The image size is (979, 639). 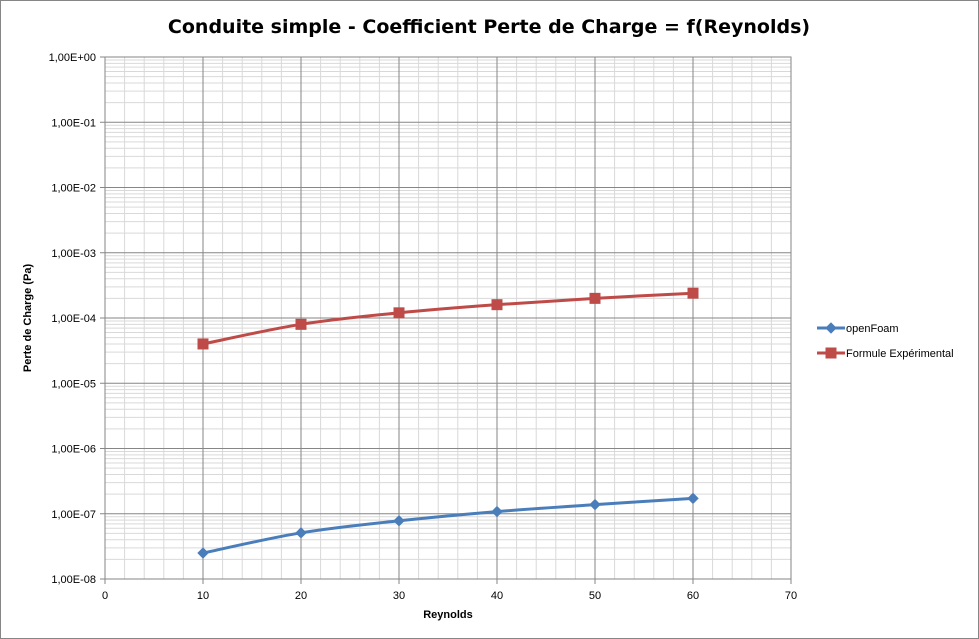 What do you see at coordinates (73, 254) in the screenshot?
I see `y-tick-label: 1,00E-03` at bounding box center [73, 254].